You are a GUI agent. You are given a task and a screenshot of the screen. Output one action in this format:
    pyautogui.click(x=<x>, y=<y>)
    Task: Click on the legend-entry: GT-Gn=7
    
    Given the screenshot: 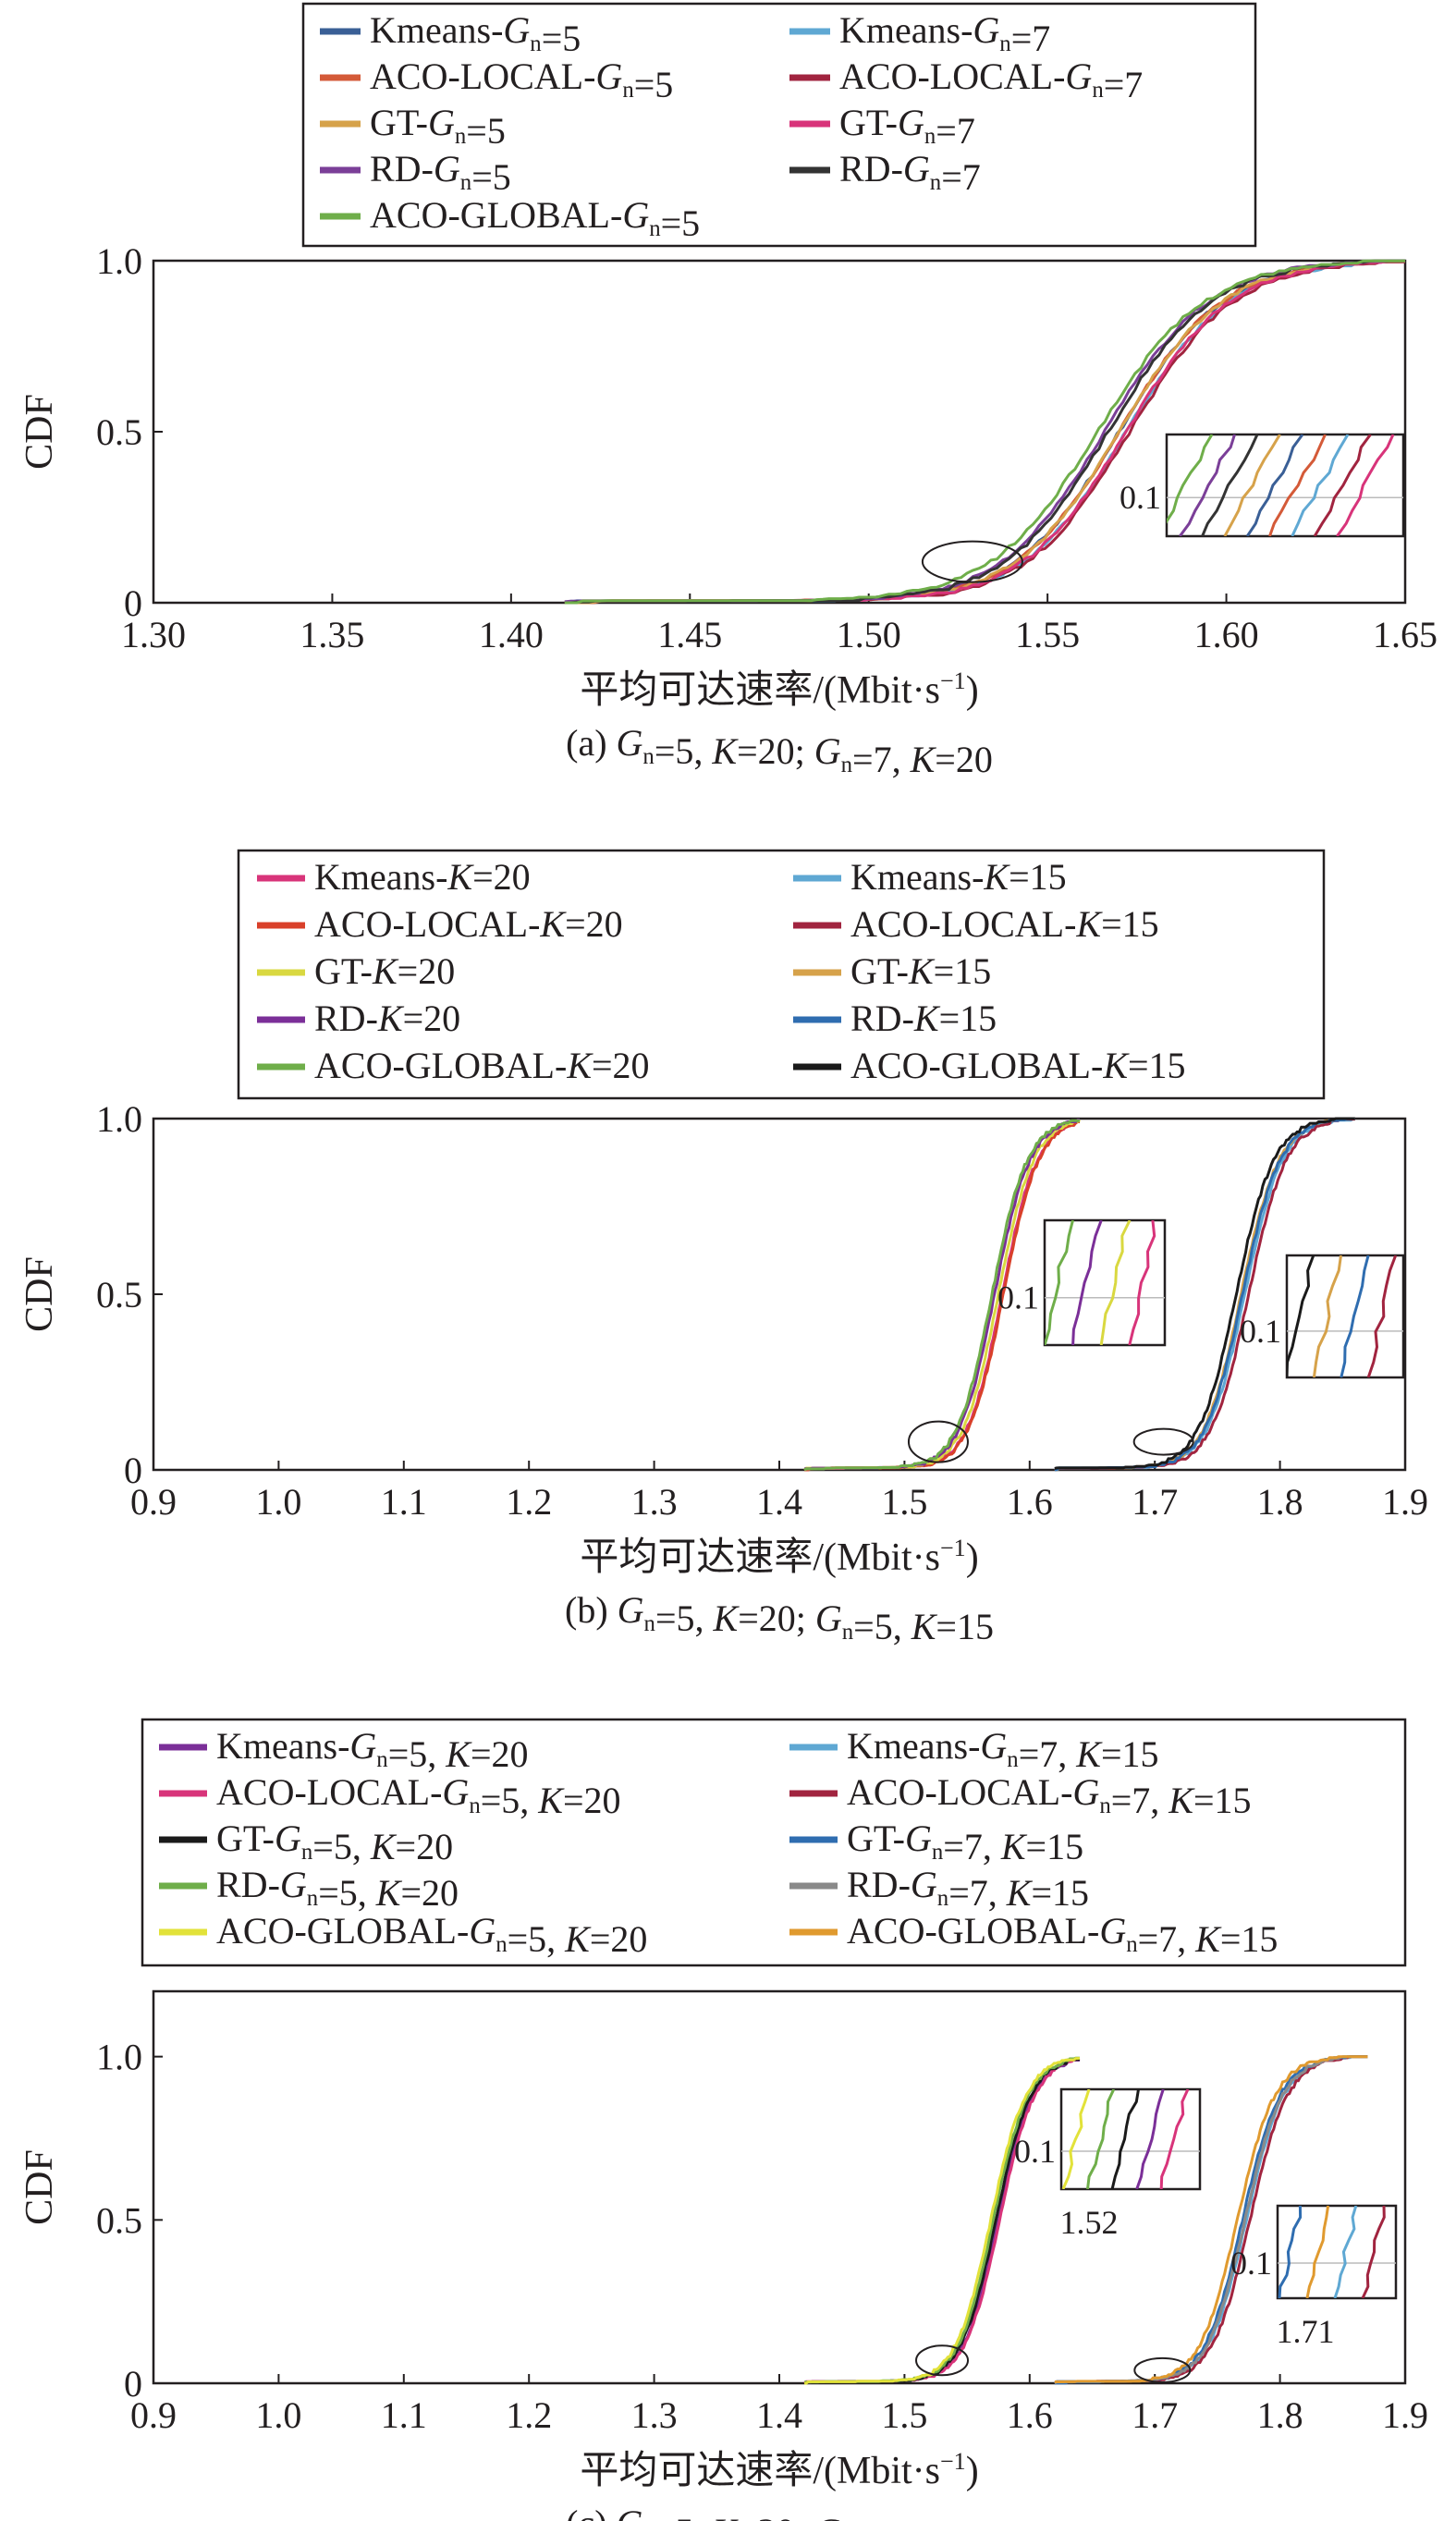 What is the action you would take?
    pyautogui.click(x=907, y=127)
    